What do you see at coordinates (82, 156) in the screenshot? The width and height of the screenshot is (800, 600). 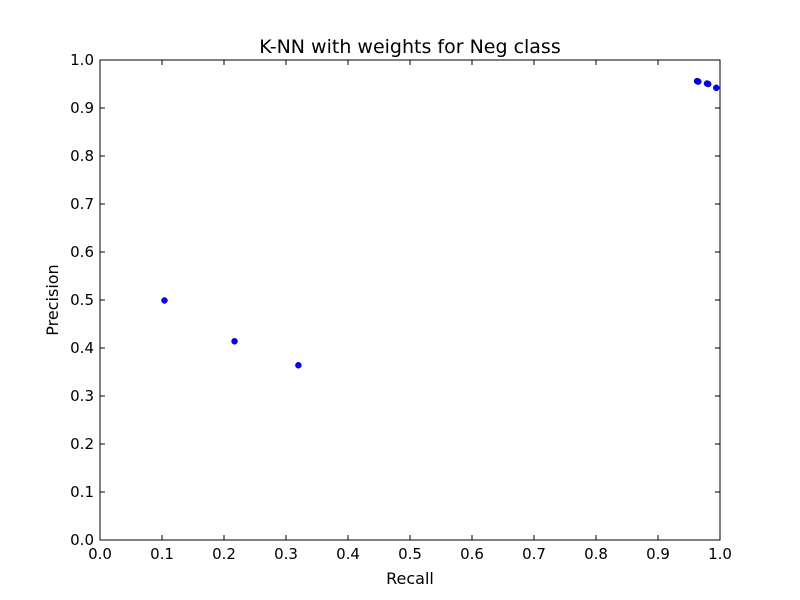 I see `y-tick-label: 0.8` at bounding box center [82, 156].